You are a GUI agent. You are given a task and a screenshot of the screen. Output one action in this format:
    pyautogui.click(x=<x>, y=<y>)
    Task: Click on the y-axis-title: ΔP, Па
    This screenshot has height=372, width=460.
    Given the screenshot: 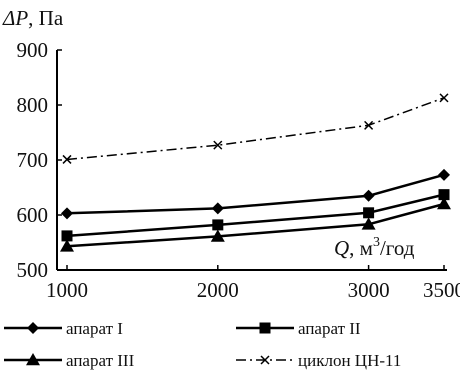 What is the action you would take?
    pyautogui.click(x=33, y=18)
    